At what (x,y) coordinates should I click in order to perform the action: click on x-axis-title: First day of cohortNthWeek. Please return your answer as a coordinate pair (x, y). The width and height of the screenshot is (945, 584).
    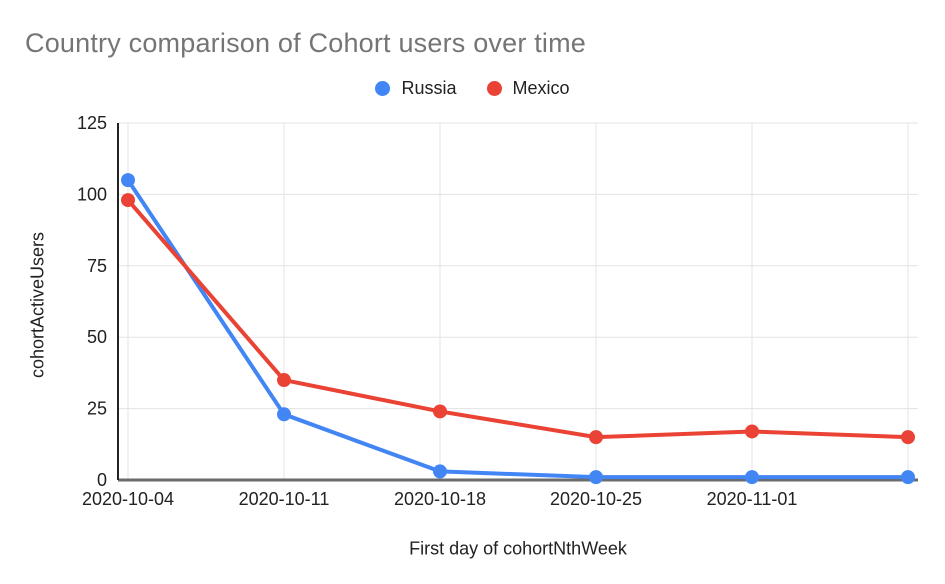
    Looking at the image, I should click on (518, 548).